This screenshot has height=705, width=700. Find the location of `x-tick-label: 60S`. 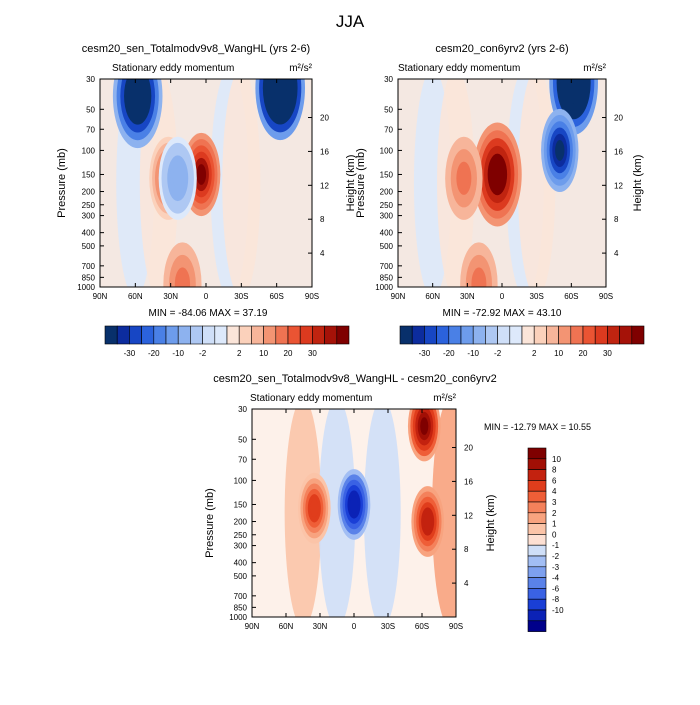

x-tick-label: 60S is located at coordinates (571, 296).